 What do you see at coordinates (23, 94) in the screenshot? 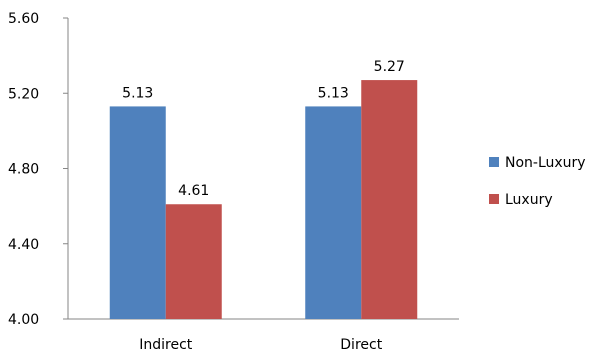
I see `y-tick-label: 5.20` at bounding box center [23, 94].